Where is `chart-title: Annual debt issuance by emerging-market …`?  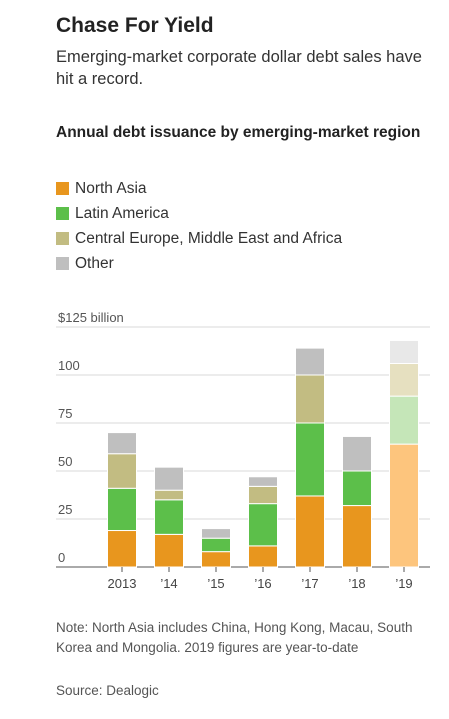 chart-title: Annual debt issuance by emerging-market … is located at coordinates (238, 132).